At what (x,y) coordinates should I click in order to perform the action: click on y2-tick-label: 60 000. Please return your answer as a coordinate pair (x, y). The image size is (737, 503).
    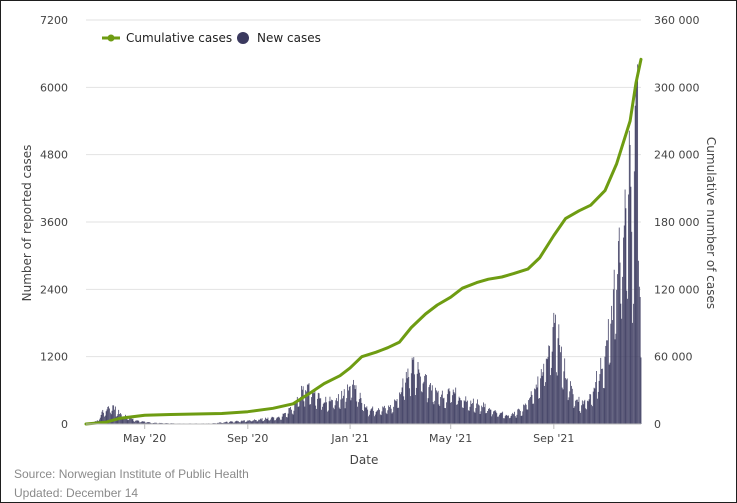
    Looking at the image, I should click on (673, 357).